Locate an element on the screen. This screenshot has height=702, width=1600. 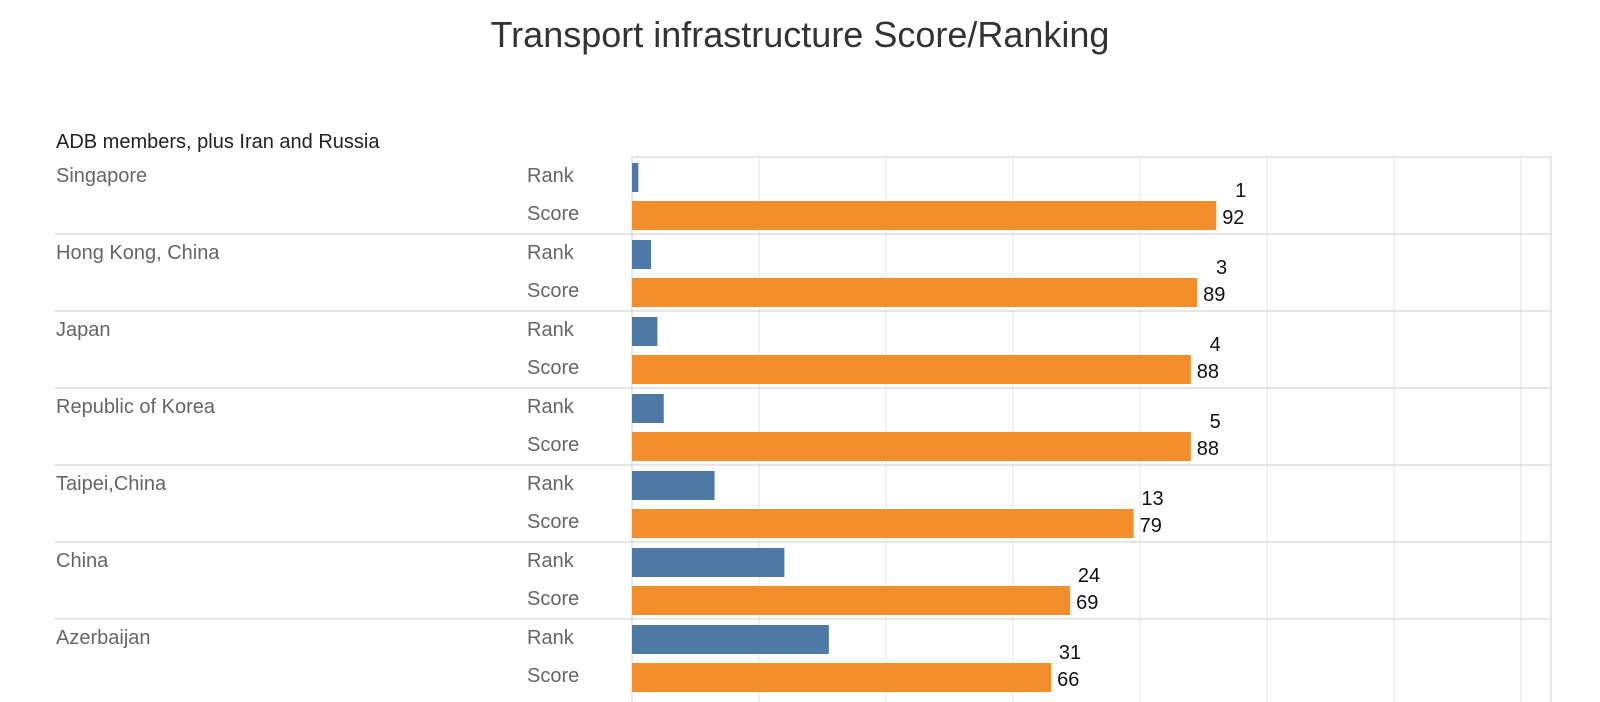
category-label: Hong Kong, China is located at coordinates (138, 253).